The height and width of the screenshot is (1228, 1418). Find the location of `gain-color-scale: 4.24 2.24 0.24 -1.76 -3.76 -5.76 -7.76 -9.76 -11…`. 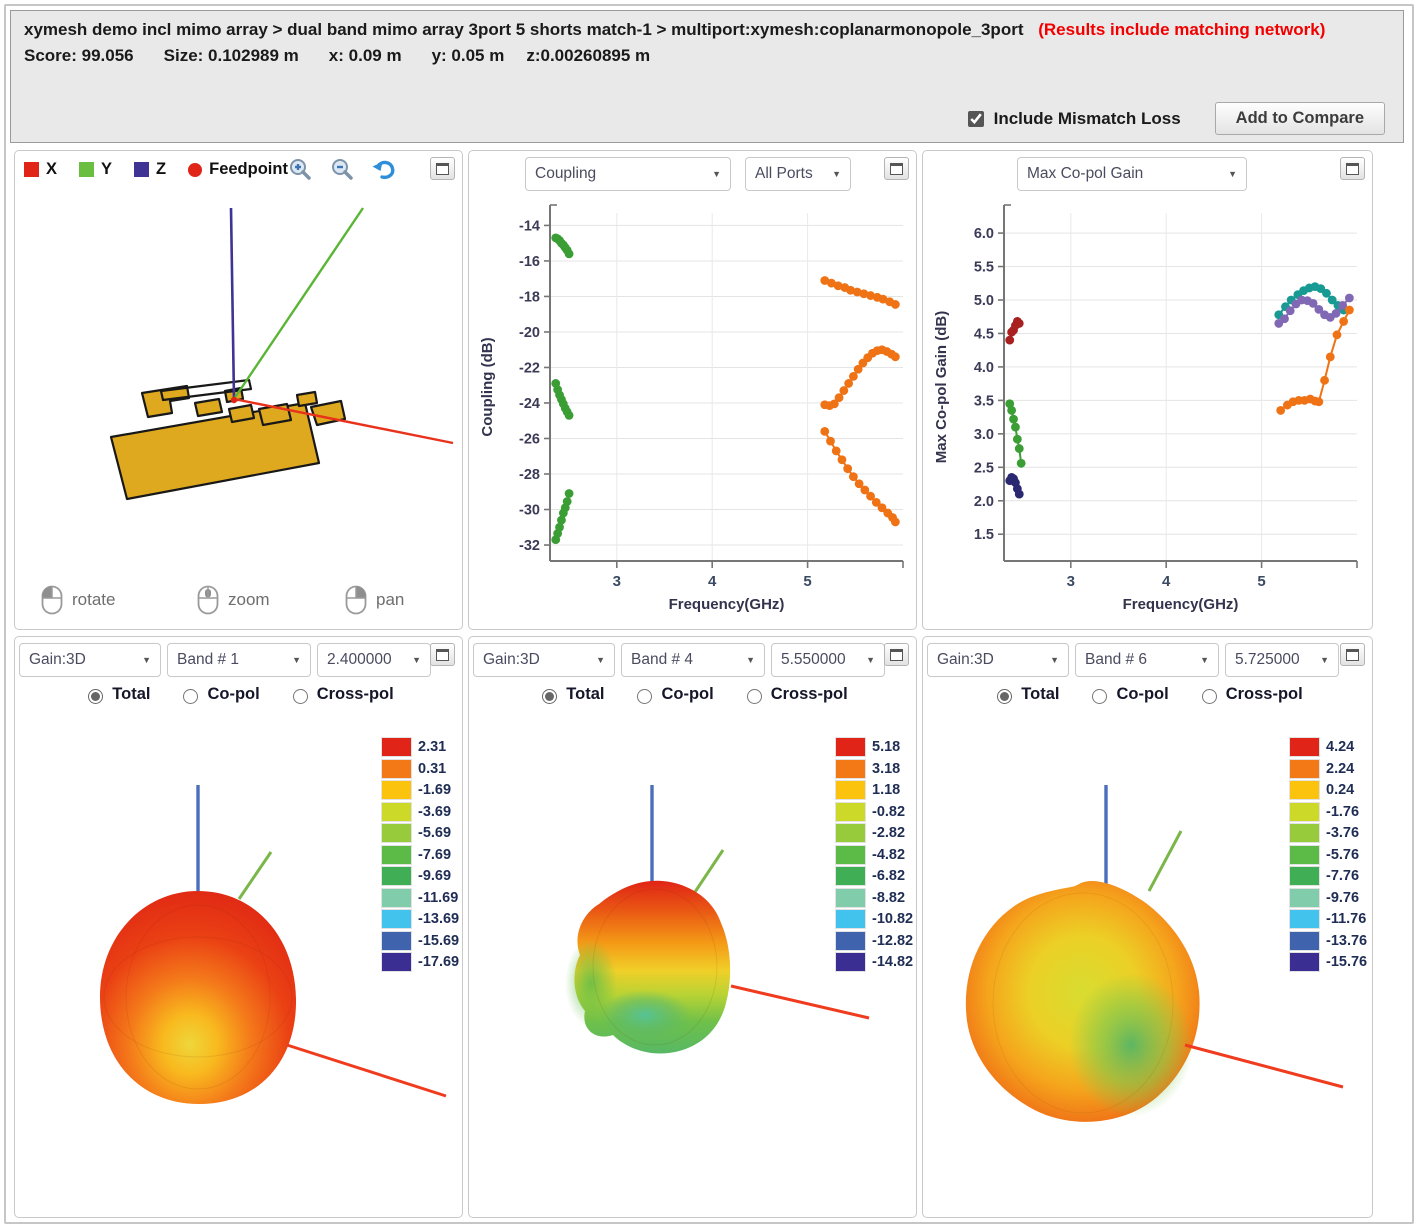

gain-color-scale: 4.24 2.24 0.24 -1.76 -3.76 -5.76 -7.76 -9.76 -11… is located at coordinates (1328, 855).